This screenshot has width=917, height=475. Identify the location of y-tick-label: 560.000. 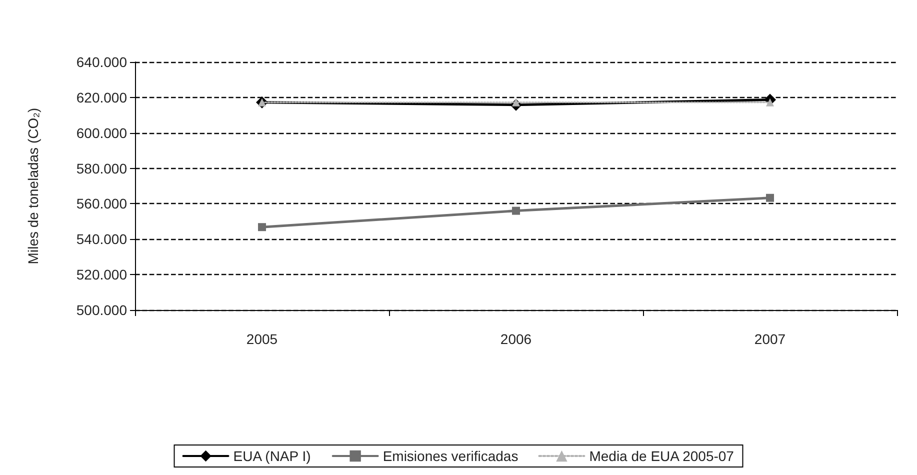
(102, 204).